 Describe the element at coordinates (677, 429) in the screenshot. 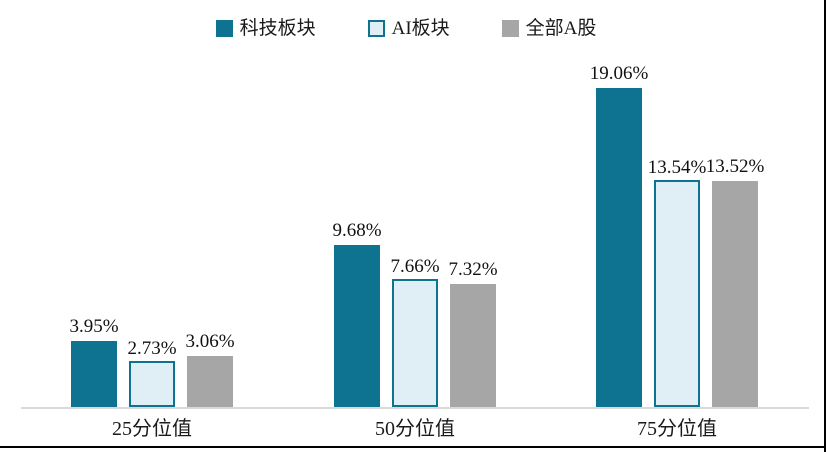

I see `x-axis-label-3: 75分位值` at that location.